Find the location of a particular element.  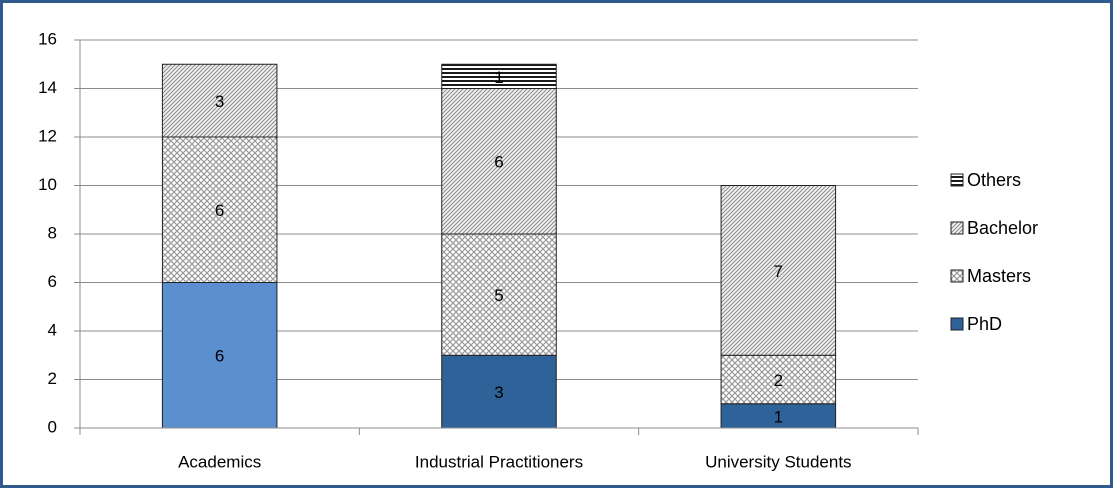

legend-label: Bachelor is located at coordinates (1002, 228).